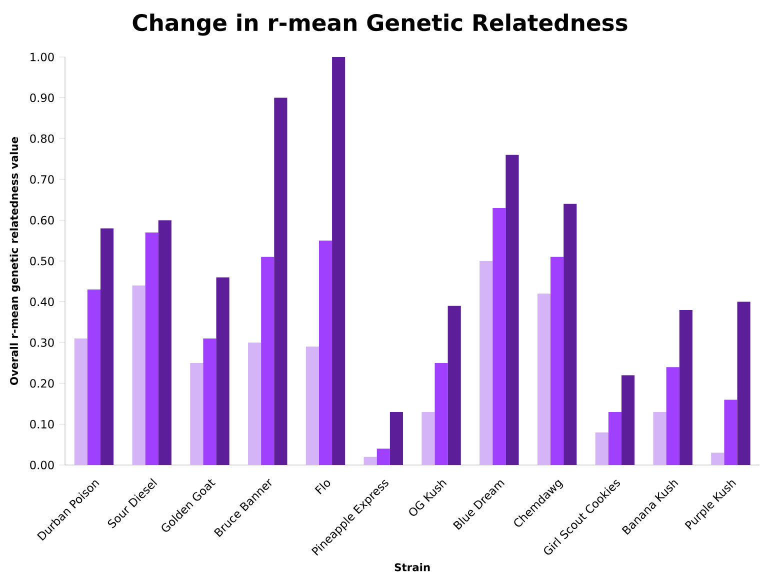 The width and height of the screenshot is (761, 586). I want to click on y-tick-label: 0.10, so click(42, 424).